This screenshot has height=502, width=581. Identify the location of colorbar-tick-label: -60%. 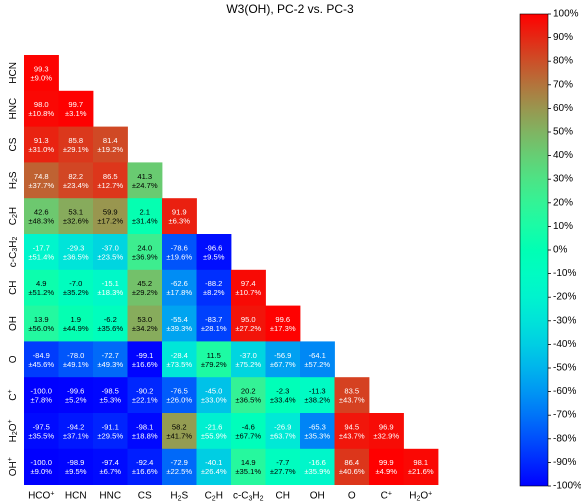
(564, 391).